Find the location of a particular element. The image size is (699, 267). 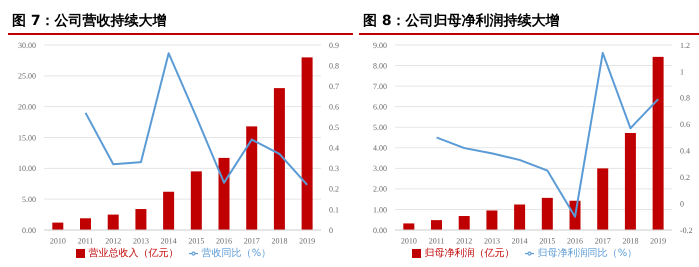

y2-tick-label: 1.2 is located at coordinates (685, 45).